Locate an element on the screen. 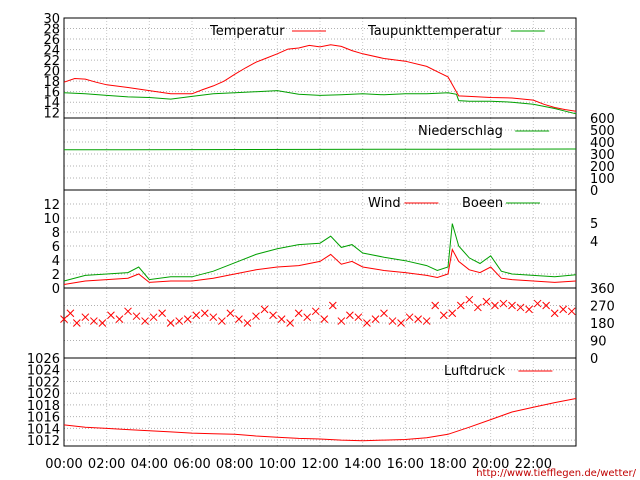  y-tick-label: 200 is located at coordinates (602, 167).